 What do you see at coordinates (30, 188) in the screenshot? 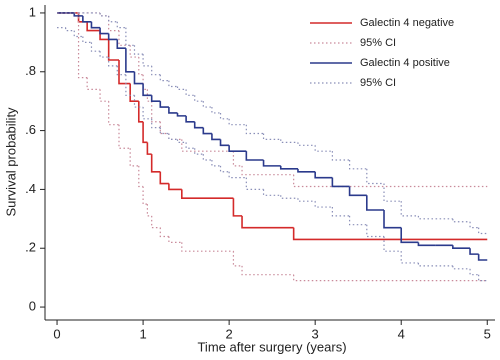
I see `y-tick-label: .4` at bounding box center [30, 188].